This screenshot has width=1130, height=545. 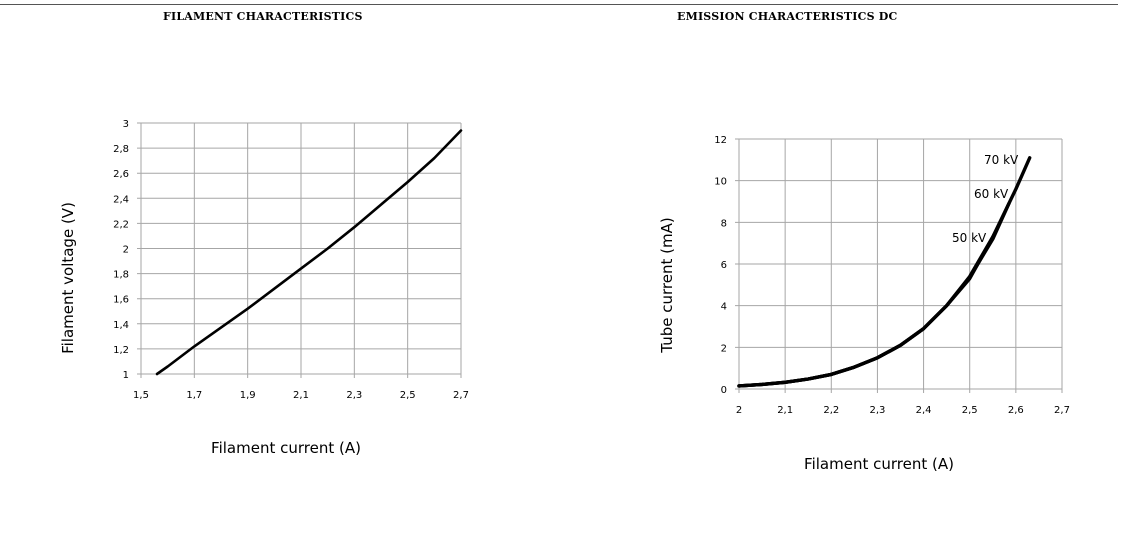 What do you see at coordinates (720, 182) in the screenshot?
I see `emission-y-tick-label: 10` at bounding box center [720, 182].